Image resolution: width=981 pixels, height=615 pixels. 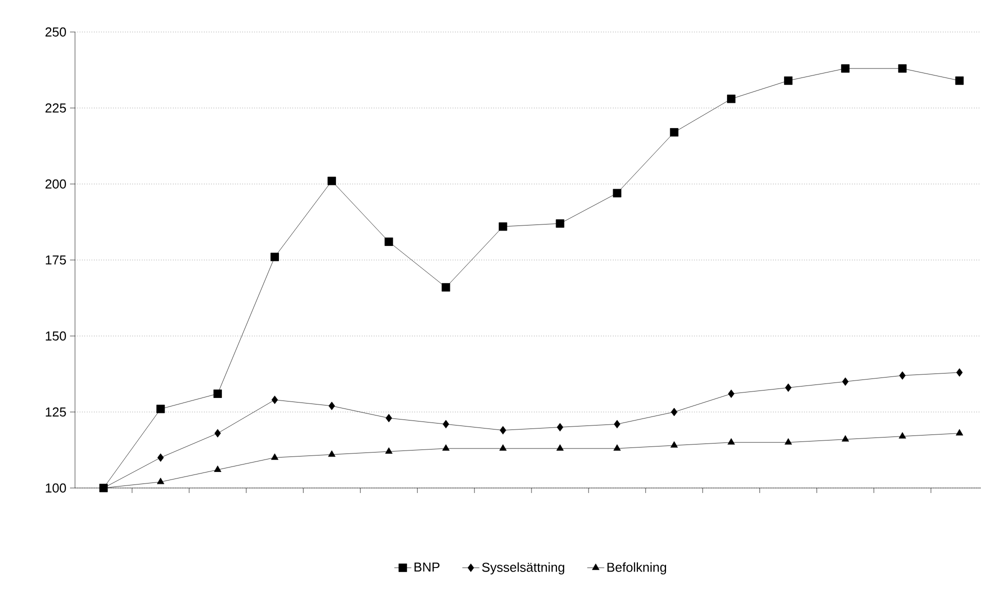 I want to click on y-tick-label: 150, so click(x=56, y=336).